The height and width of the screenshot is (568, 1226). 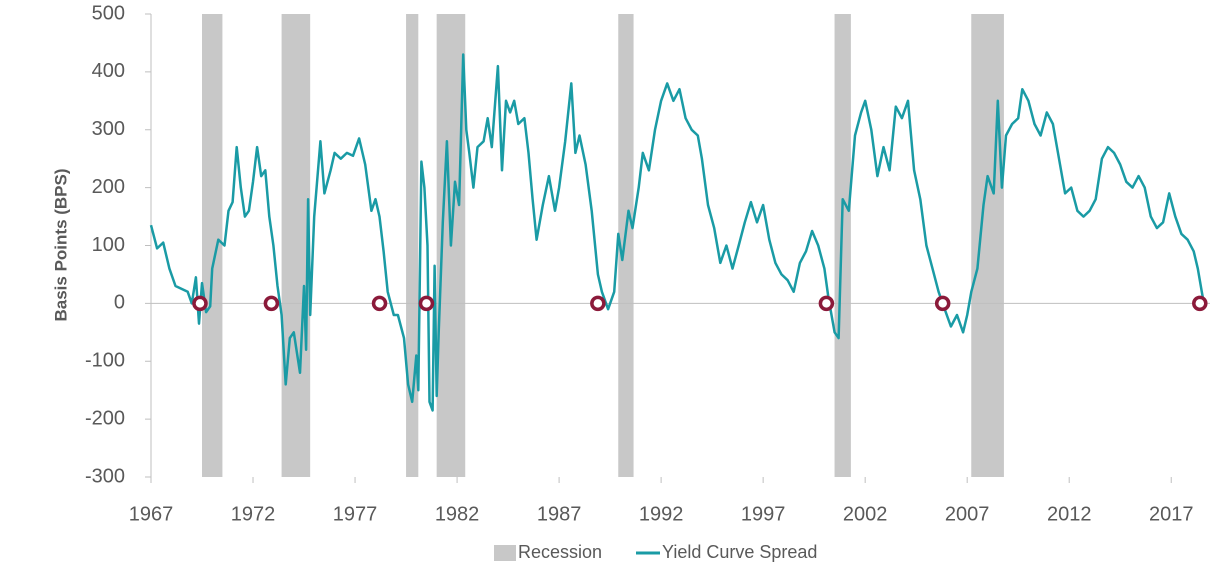 What do you see at coordinates (108, 13) in the screenshot?
I see `y-tick-label: 500` at bounding box center [108, 13].